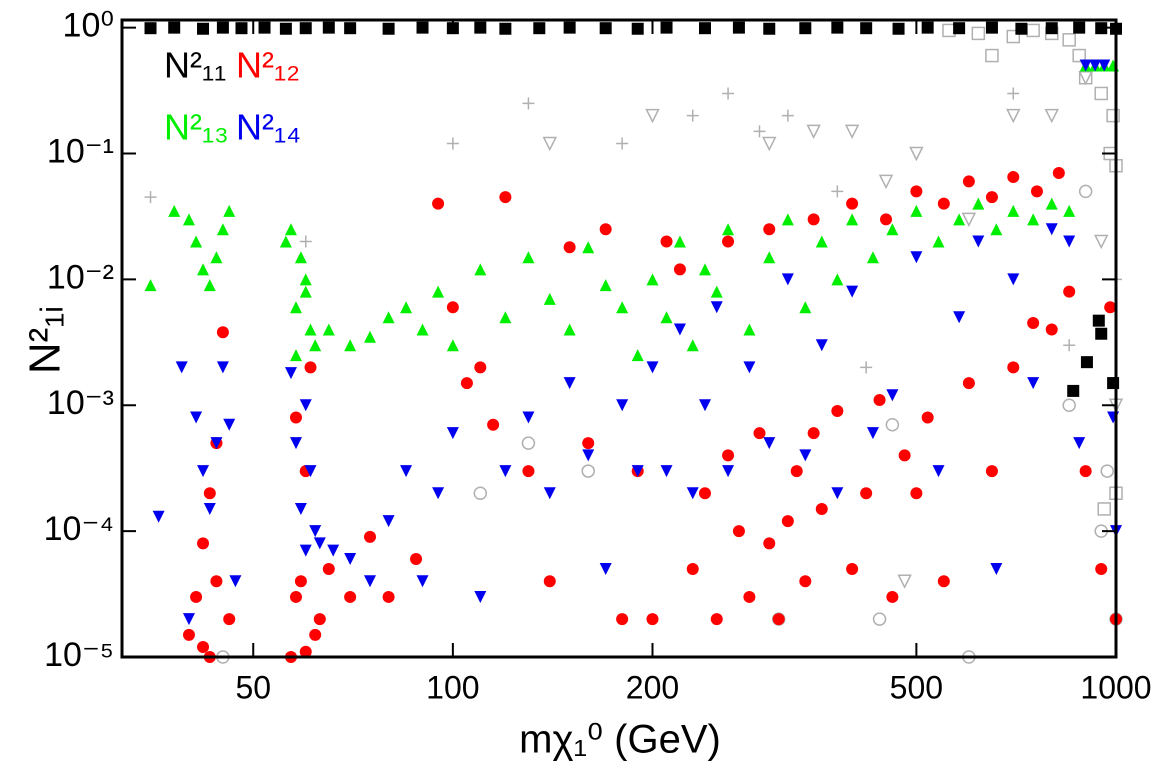  I want to click on y-tick-label: 10⁻⁵, so click(79, 655).